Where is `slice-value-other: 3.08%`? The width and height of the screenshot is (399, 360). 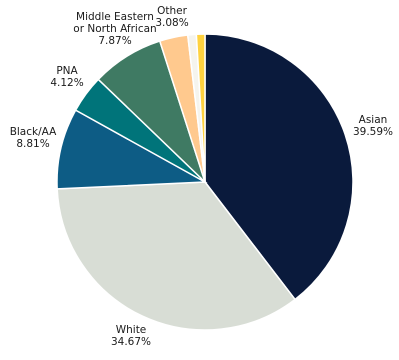
slice-value-other: 3.08% is located at coordinates (171, 23).